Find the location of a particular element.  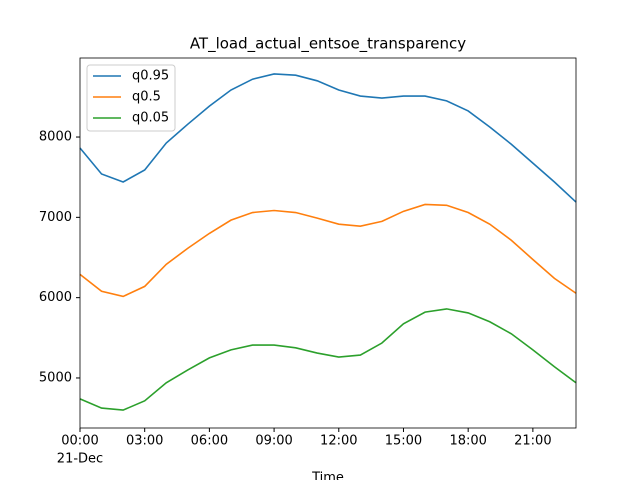

x-tick-label: 15:00 is located at coordinates (403, 441).